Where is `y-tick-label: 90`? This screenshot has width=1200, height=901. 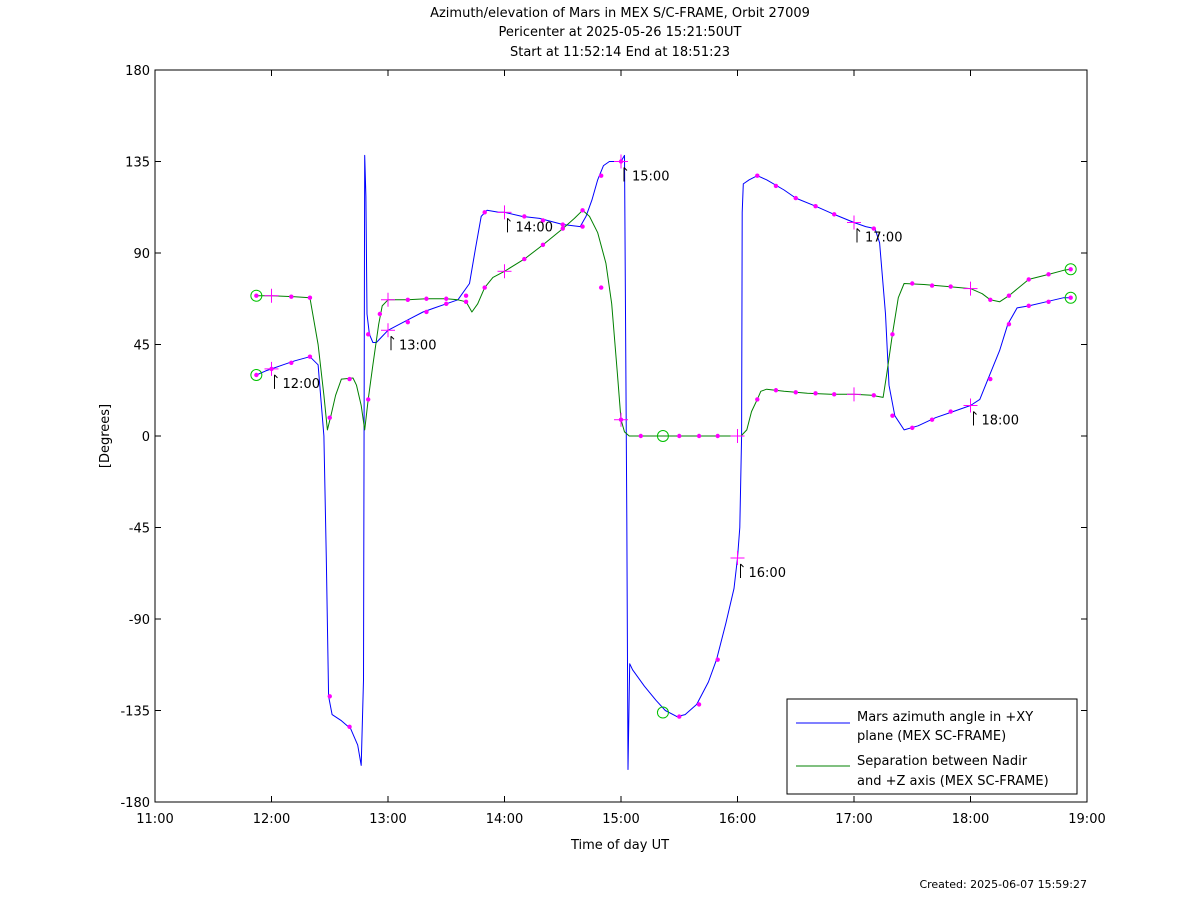 y-tick-label: 90 is located at coordinates (141, 254).